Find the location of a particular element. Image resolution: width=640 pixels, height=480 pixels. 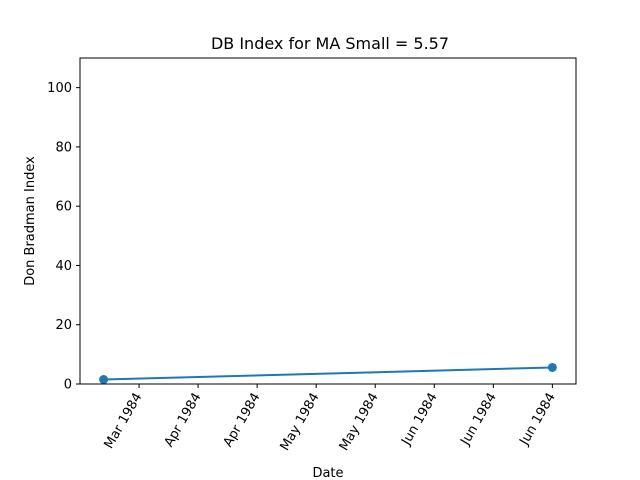

y-tick-label: 80 is located at coordinates (63, 147).